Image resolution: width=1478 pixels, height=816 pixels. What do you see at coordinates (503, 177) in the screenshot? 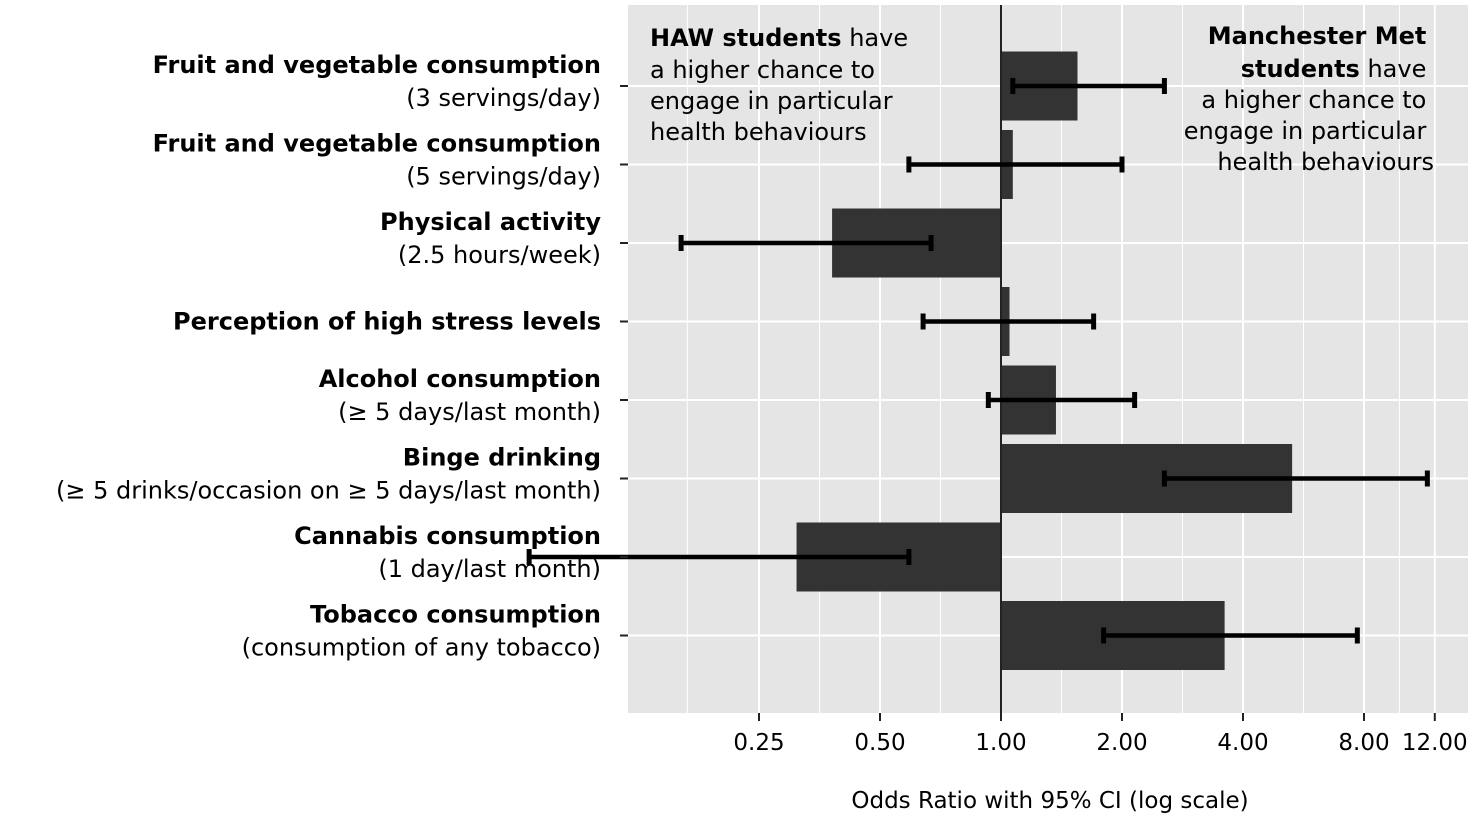
I see `category-sublabel: (5 servings/day)` at bounding box center [503, 177].